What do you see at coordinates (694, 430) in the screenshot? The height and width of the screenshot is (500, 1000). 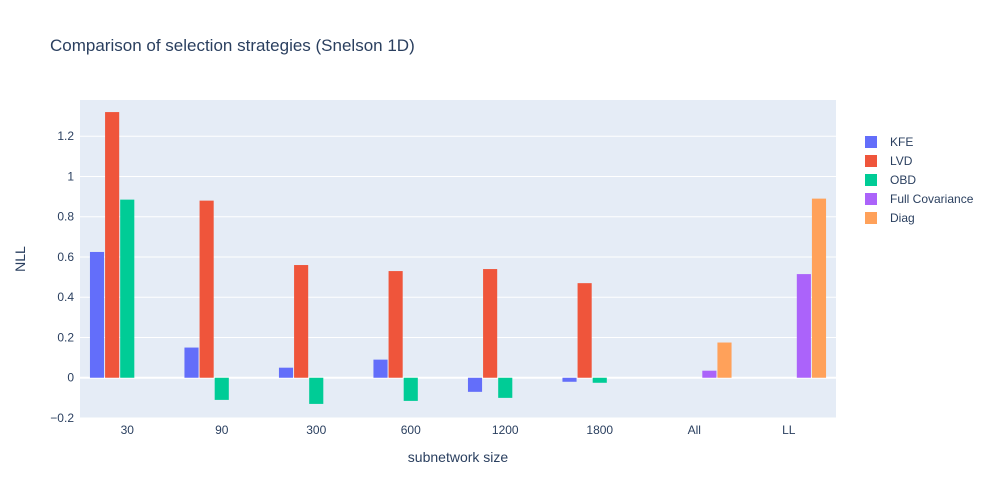 I see `x-tick-label: All` at bounding box center [694, 430].